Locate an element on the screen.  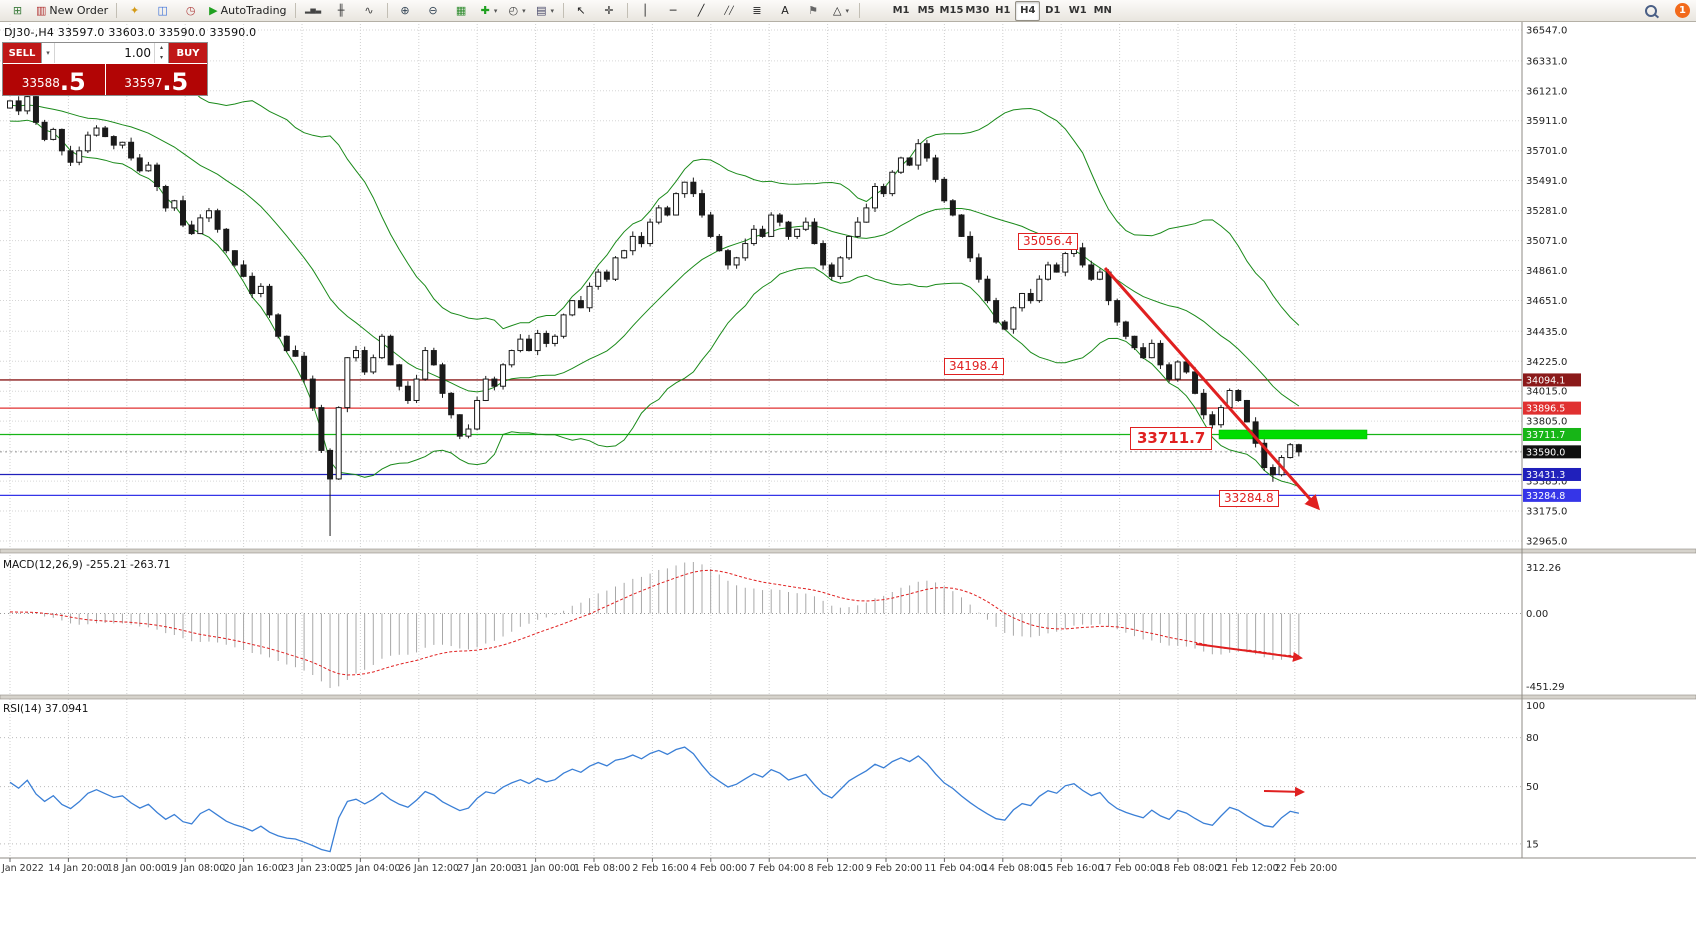
timeframe-h1: H1 is located at coordinates (1003, 10).